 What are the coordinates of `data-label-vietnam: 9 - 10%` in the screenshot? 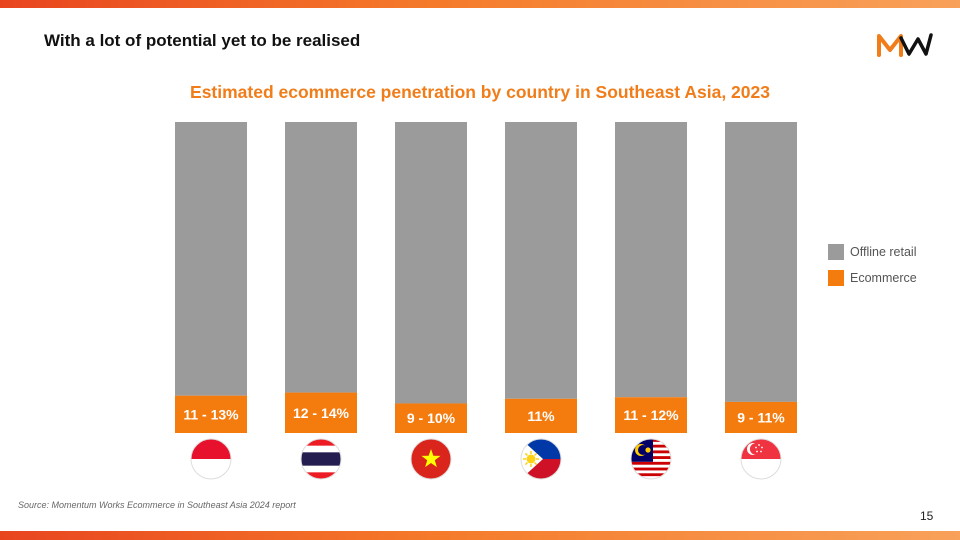 It's located at (431, 418).